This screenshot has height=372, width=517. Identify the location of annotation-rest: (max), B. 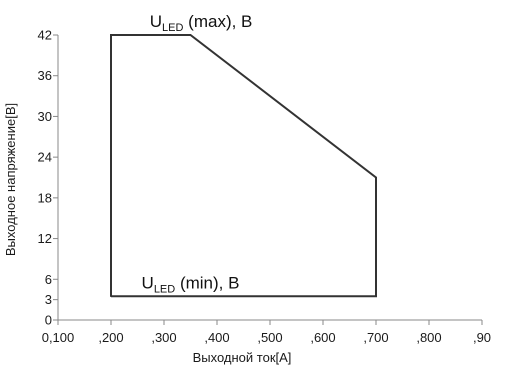
(217, 21).